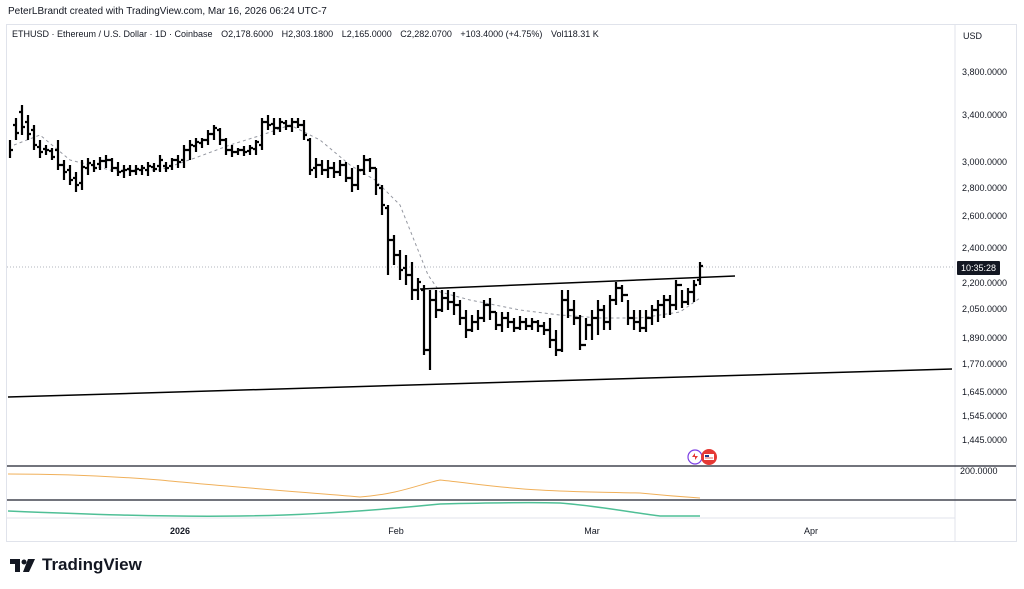  I want to click on bar-countdown-tag: 10:35:28, so click(979, 268).